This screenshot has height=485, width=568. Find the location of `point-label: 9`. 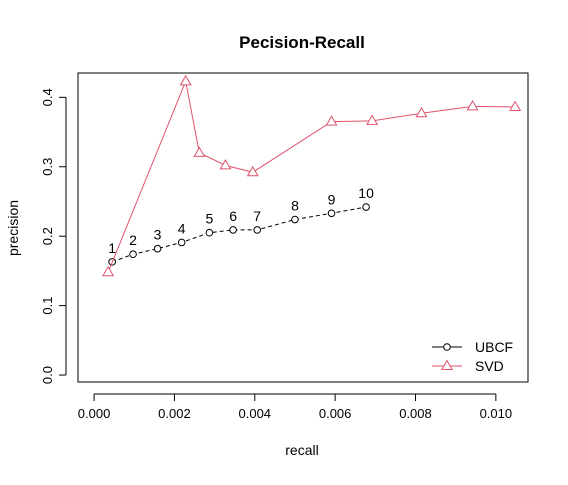

point-label: 9 is located at coordinates (332, 199).